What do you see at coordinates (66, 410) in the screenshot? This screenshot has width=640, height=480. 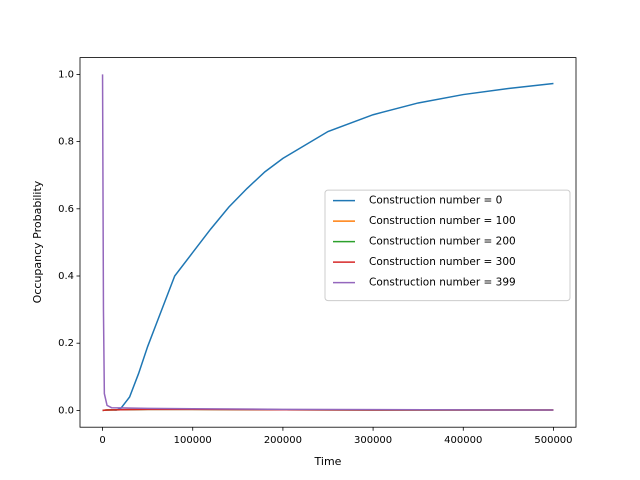 I see `y-tick-label: 0.0` at bounding box center [66, 410].